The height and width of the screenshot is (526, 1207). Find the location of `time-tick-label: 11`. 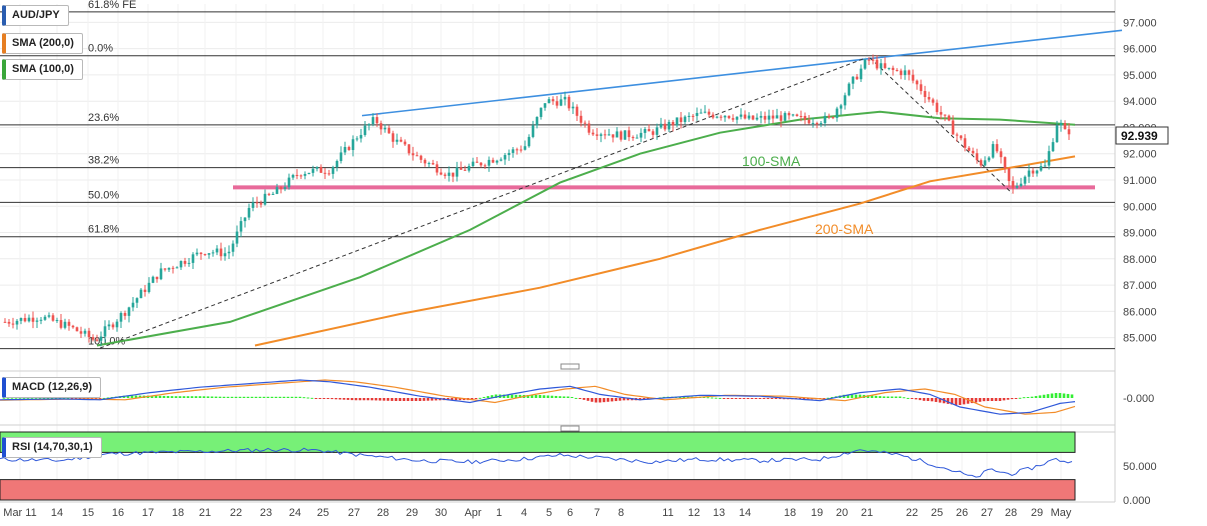

time-tick-label: 11 is located at coordinates (667, 513).